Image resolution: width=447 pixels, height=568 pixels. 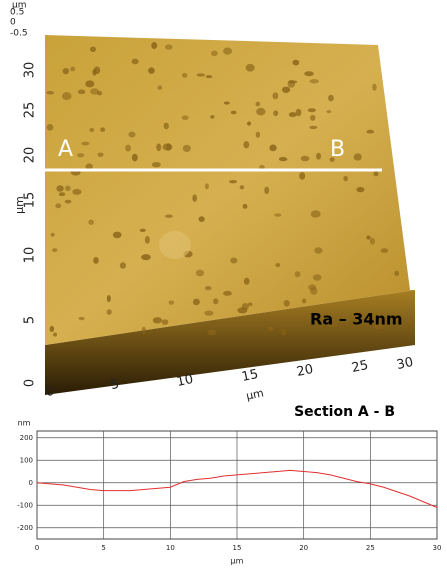 I want to click on z-tick-label: 0.5, so click(x=17, y=13).